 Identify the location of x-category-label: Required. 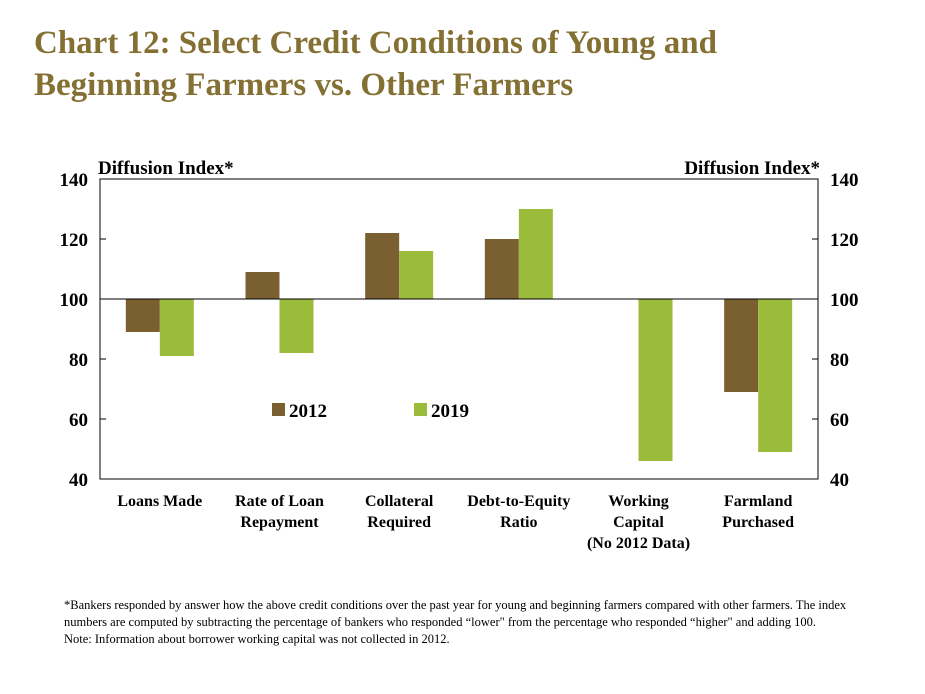
(399, 522).